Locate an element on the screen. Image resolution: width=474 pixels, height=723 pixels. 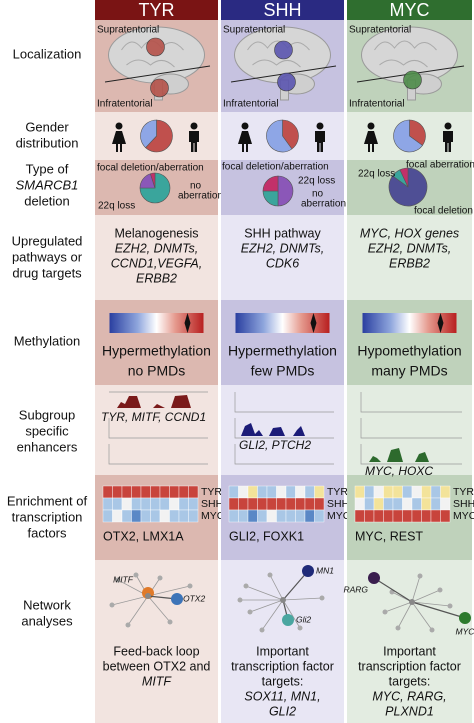
heatmap-row-label: MYC is located at coordinates (213, 516).